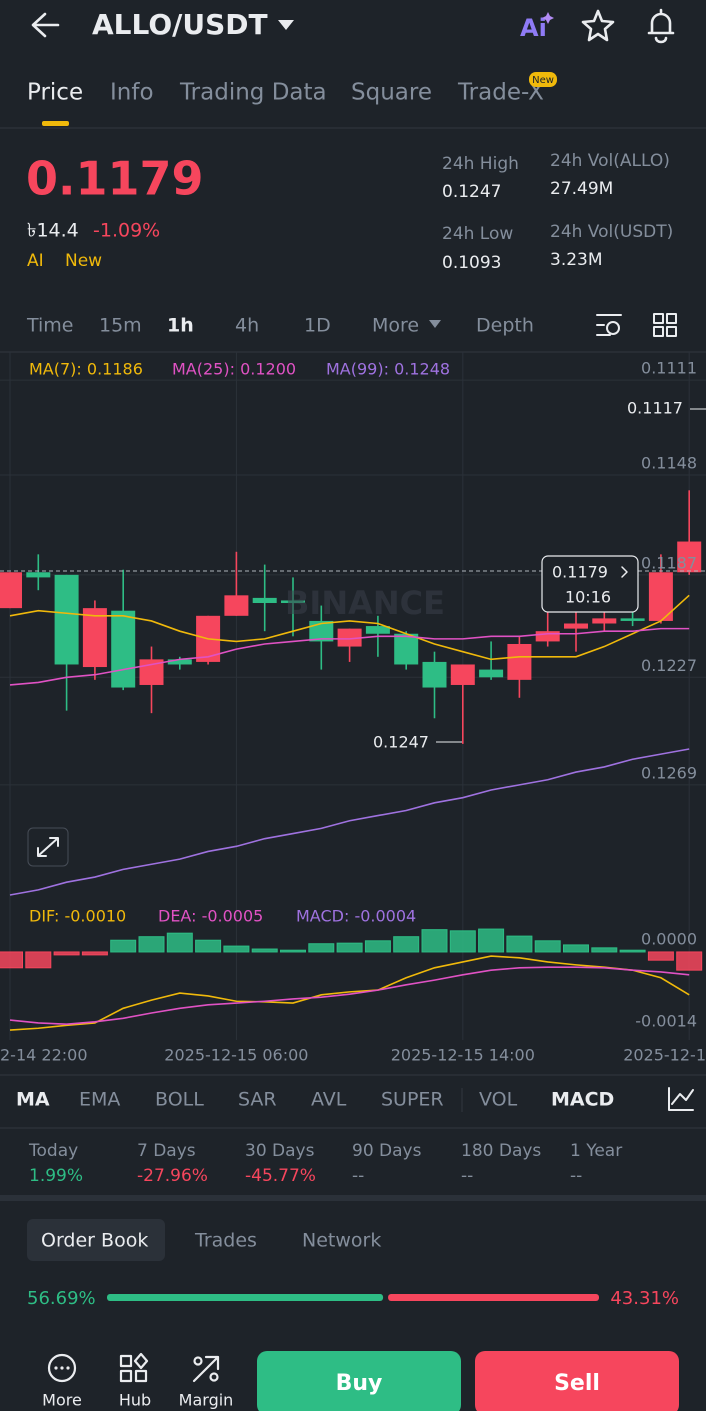 This screenshot has height=1411, width=706. What do you see at coordinates (500, 93) in the screenshot?
I see `tab: Trade-X` at bounding box center [500, 93].